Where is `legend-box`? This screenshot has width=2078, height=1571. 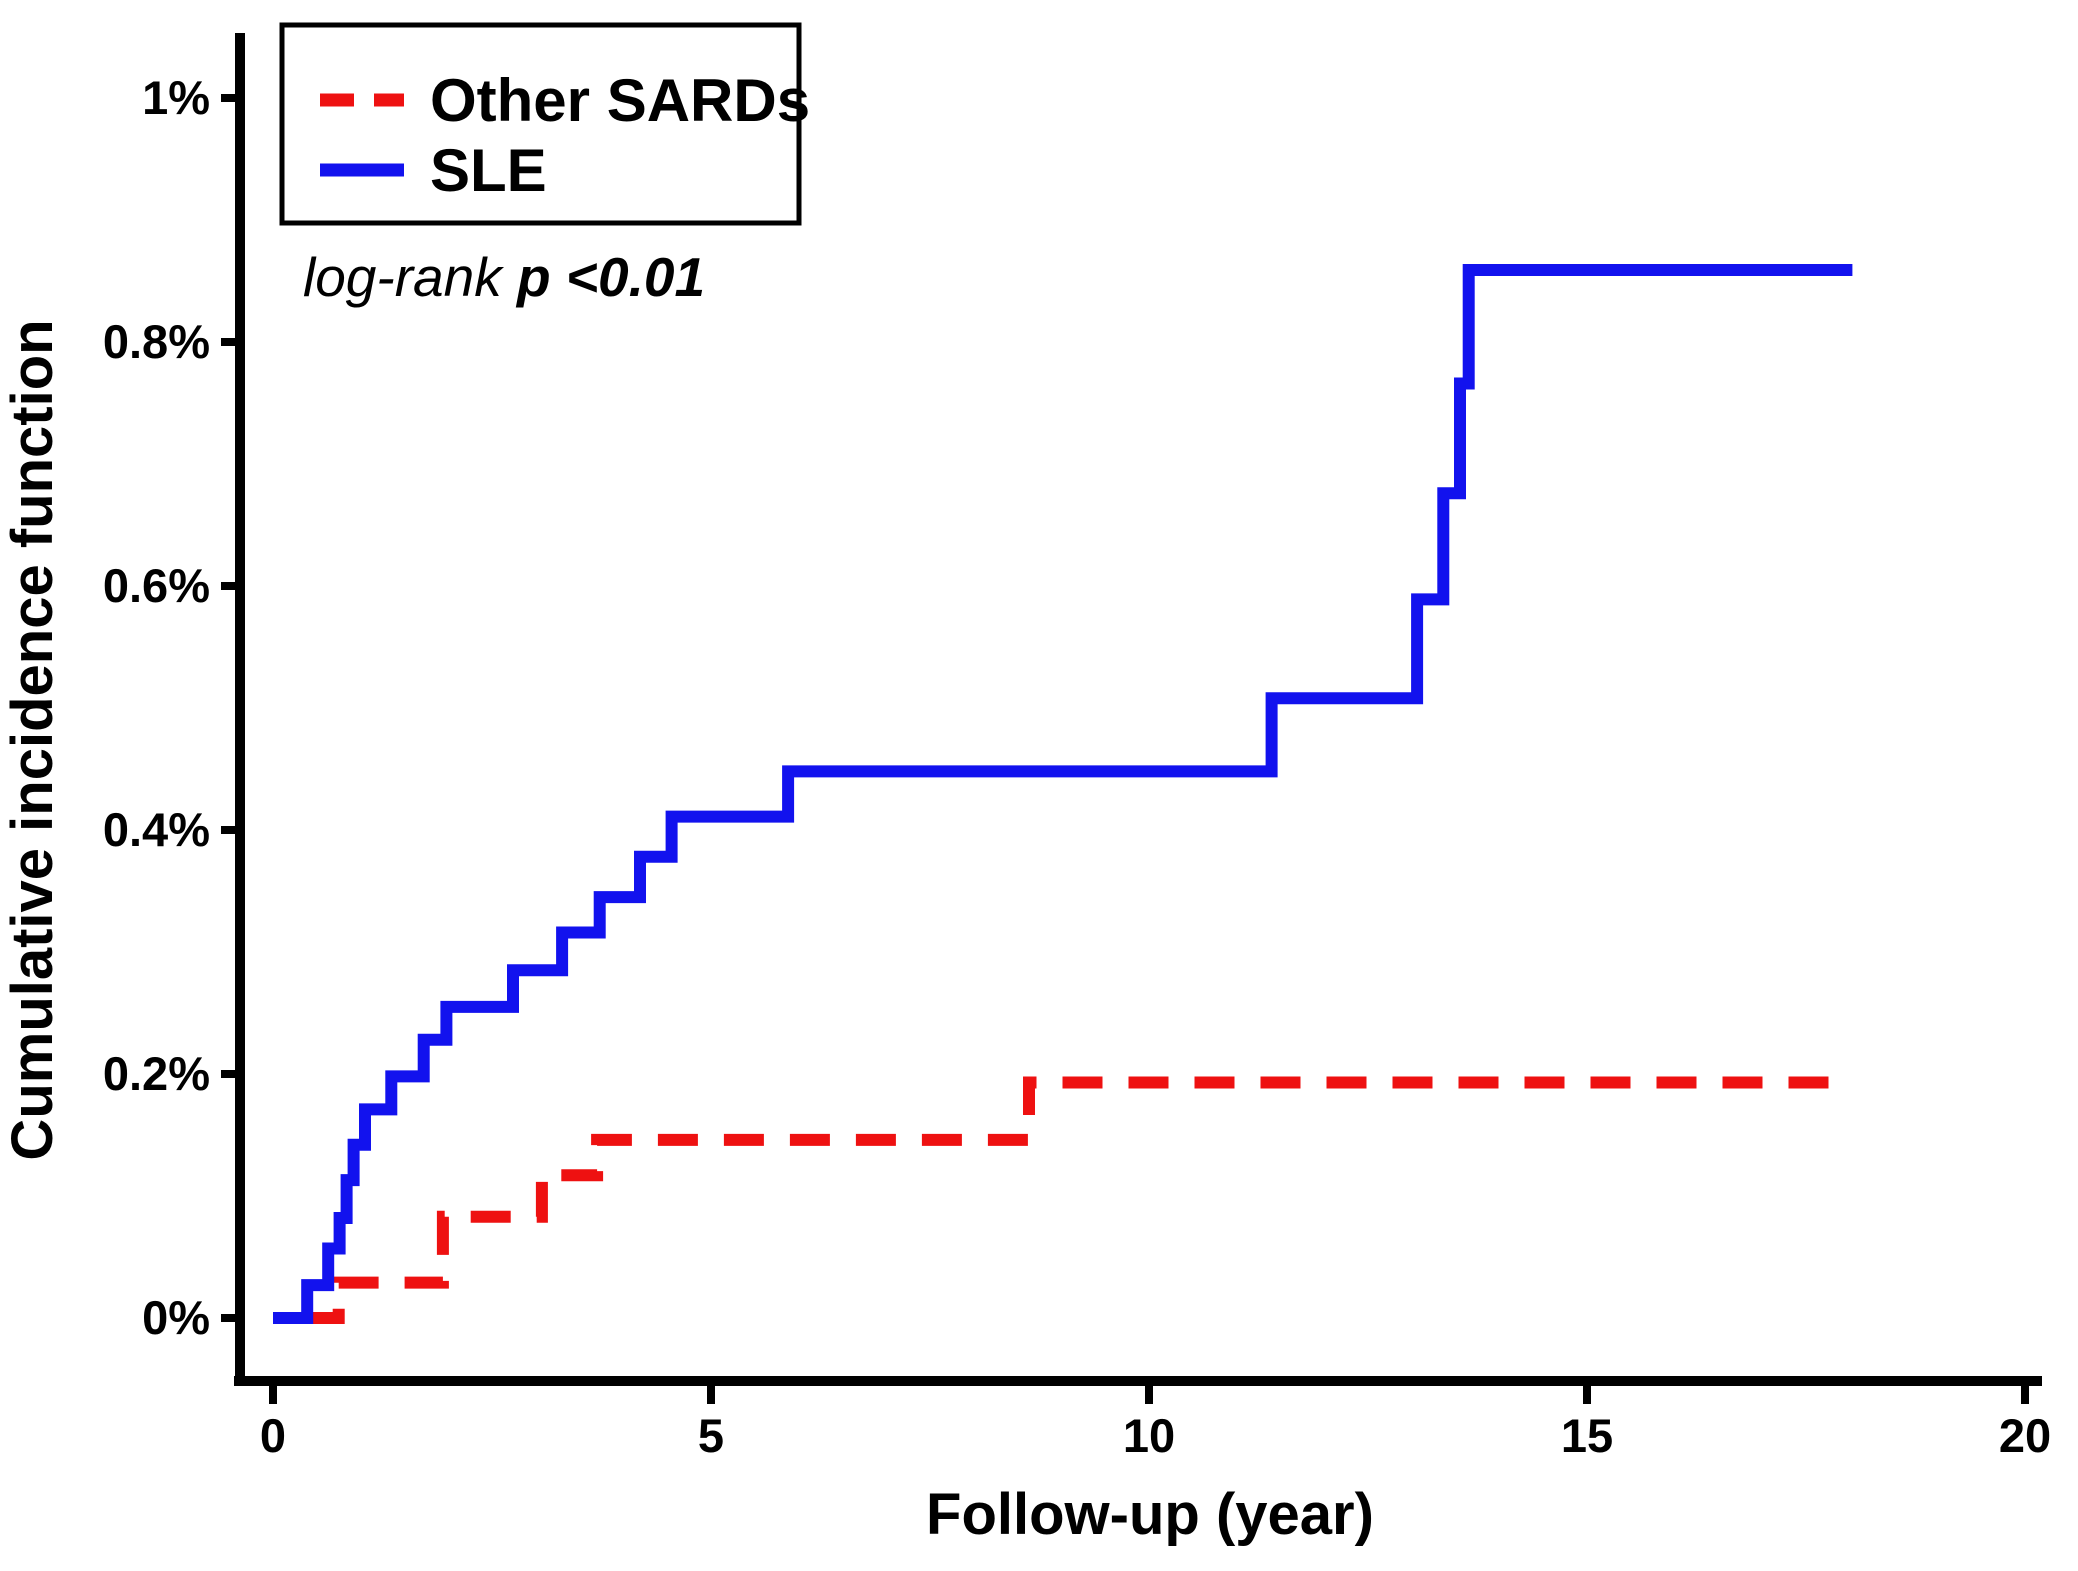
legend-box is located at coordinates (540, 124).